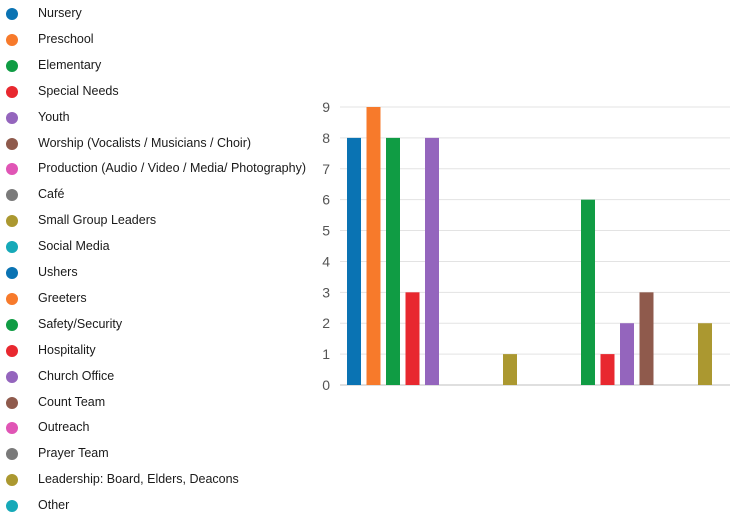  I want to click on legend-label: Outreach, so click(64, 427).